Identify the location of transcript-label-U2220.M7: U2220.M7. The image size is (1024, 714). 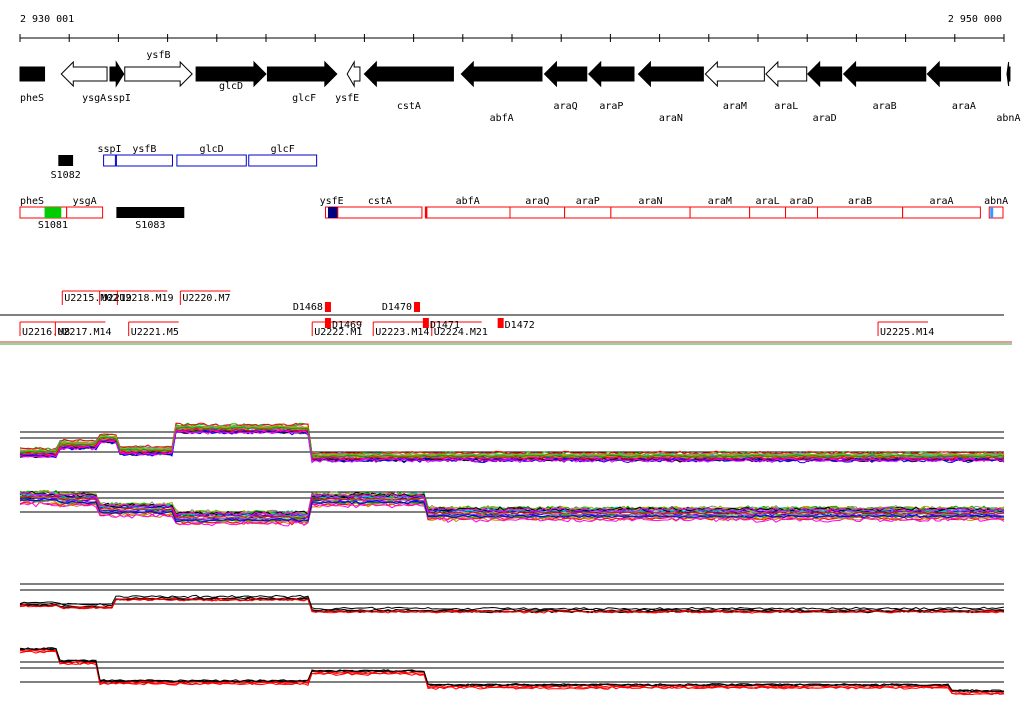
(206, 298).